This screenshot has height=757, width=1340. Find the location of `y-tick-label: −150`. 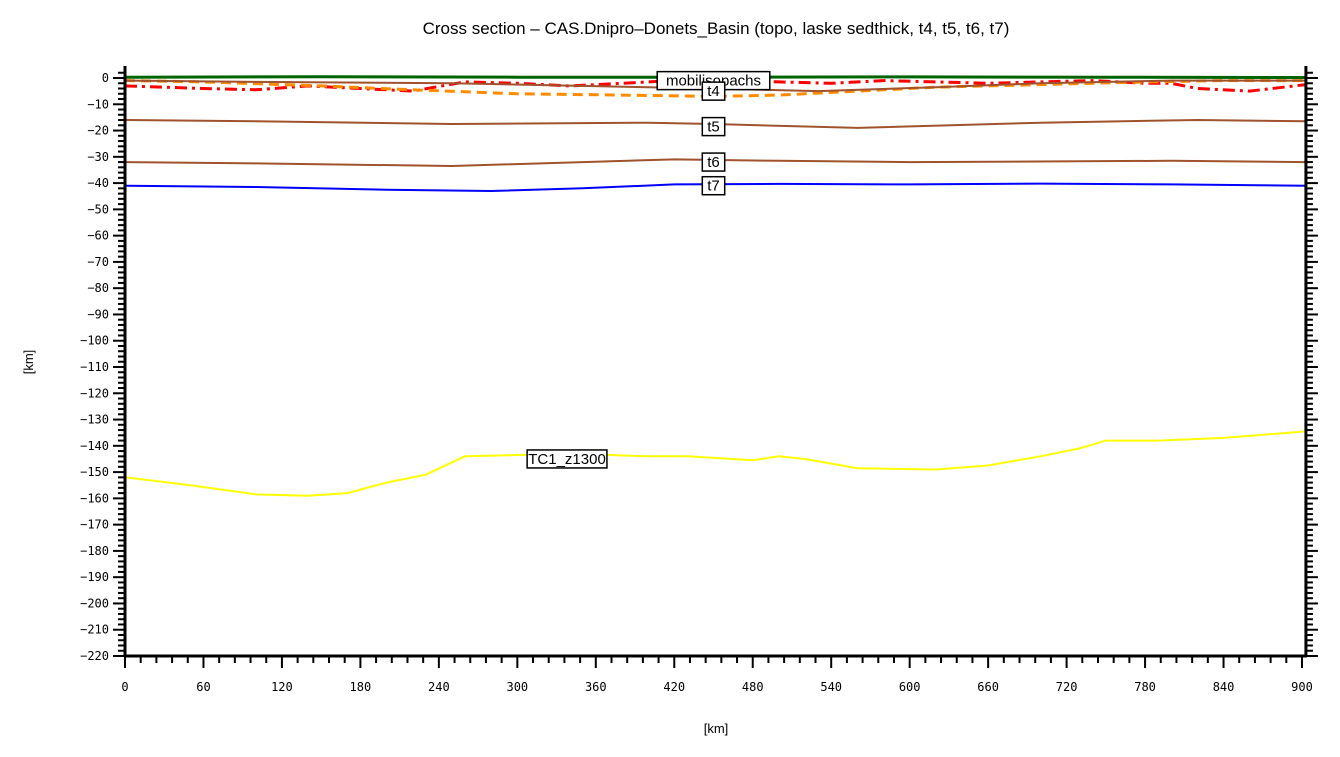

y-tick-label: −150 is located at coordinates (94, 472).